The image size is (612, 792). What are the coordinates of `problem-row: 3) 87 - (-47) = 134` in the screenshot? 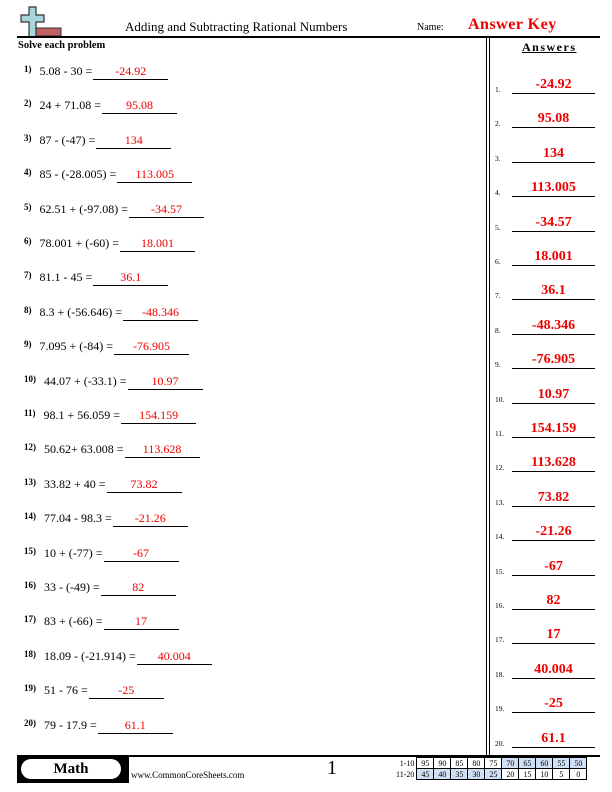 It's located at (98, 142).